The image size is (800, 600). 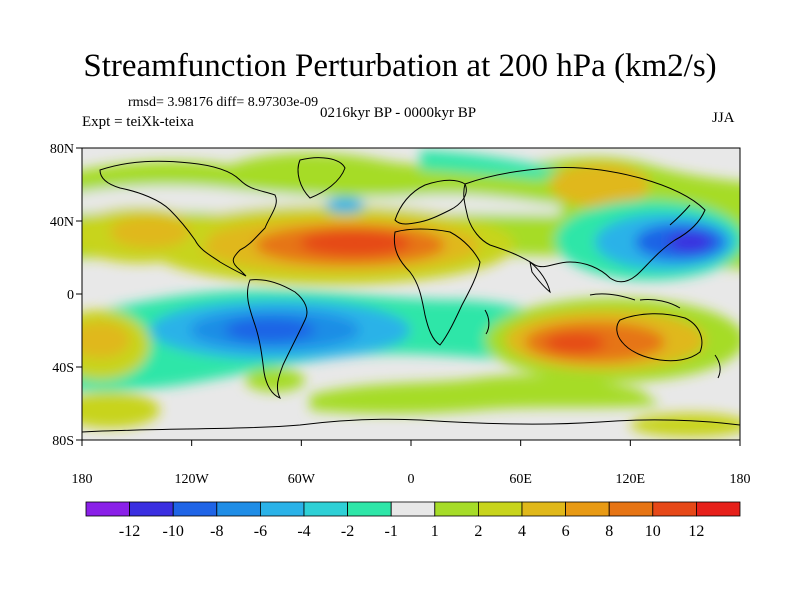 What do you see at coordinates (121, 410) in the screenshot?
I see `contour-positive-weddell-sea` at bounding box center [121, 410].